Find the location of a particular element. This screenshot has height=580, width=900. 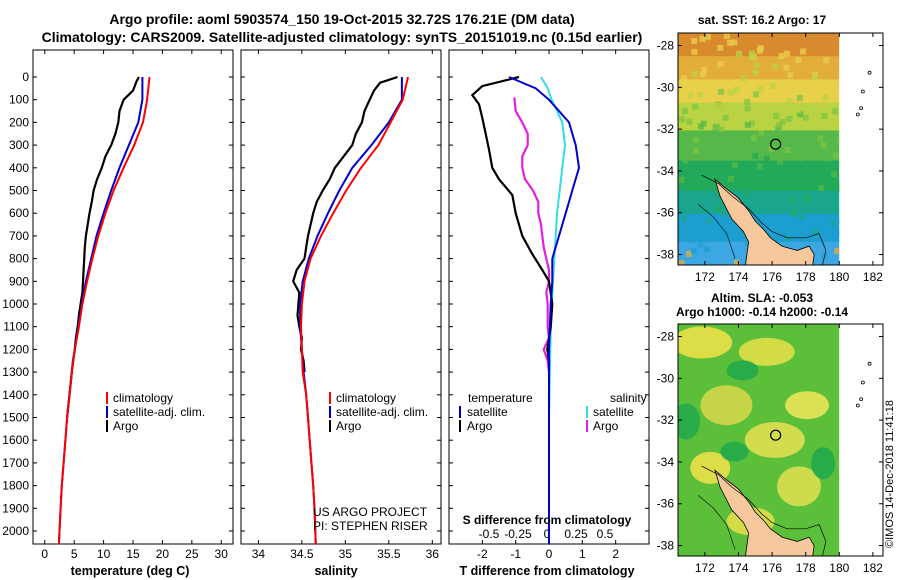

map-field is located at coordinates (759, 149).